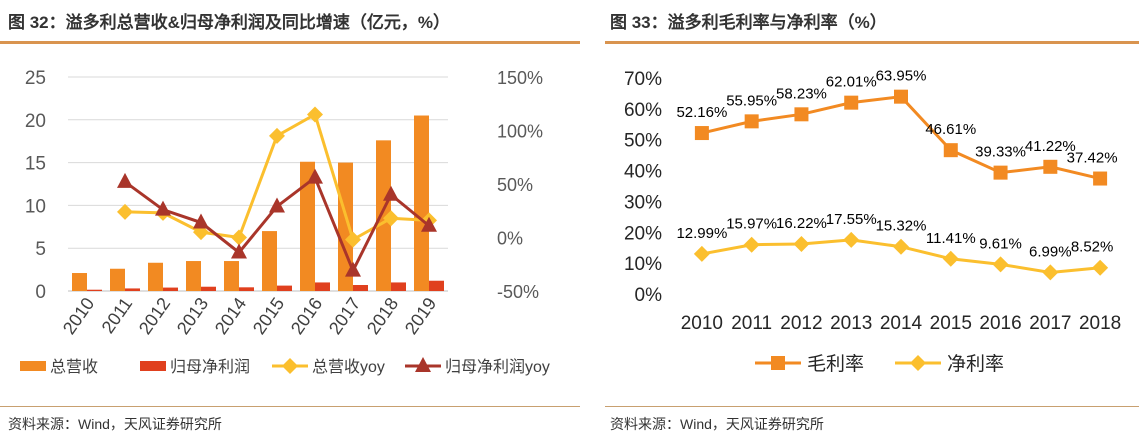 The height and width of the screenshot is (443, 1139). What do you see at coordinates (649, 295) in the screenshot?
I see `y-tick-label: 0%` at bounding box center [649, 295].